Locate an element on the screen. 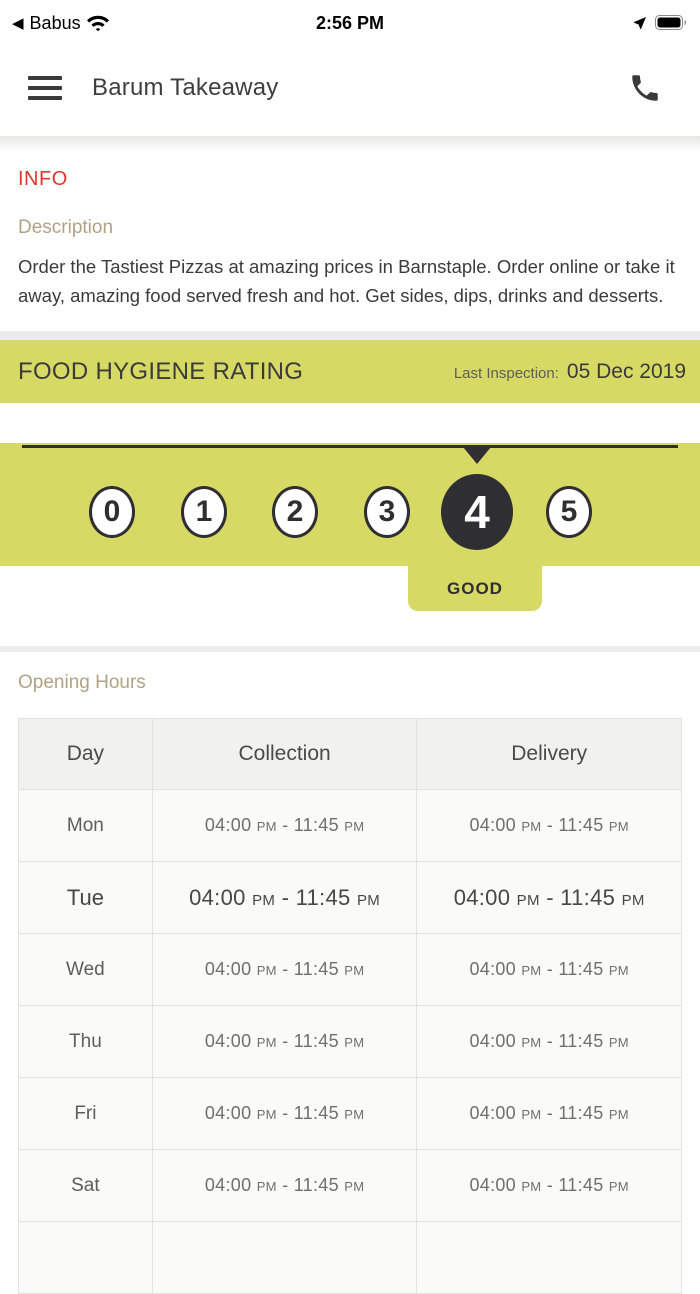 This screenshot has width=700, height=1294. day-cell: Wed is located at coordinates (85, 969).